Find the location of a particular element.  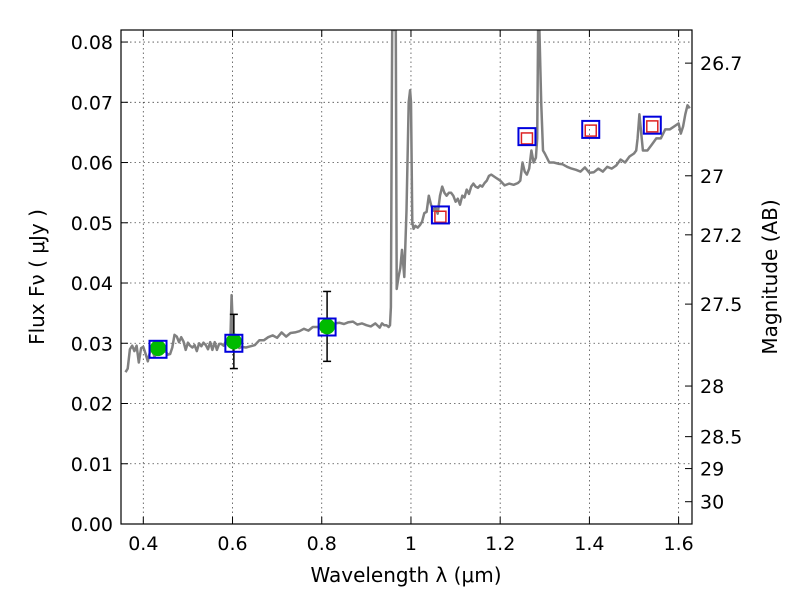

x-tick-label: 1.2 is located at coordinates (500, 544).